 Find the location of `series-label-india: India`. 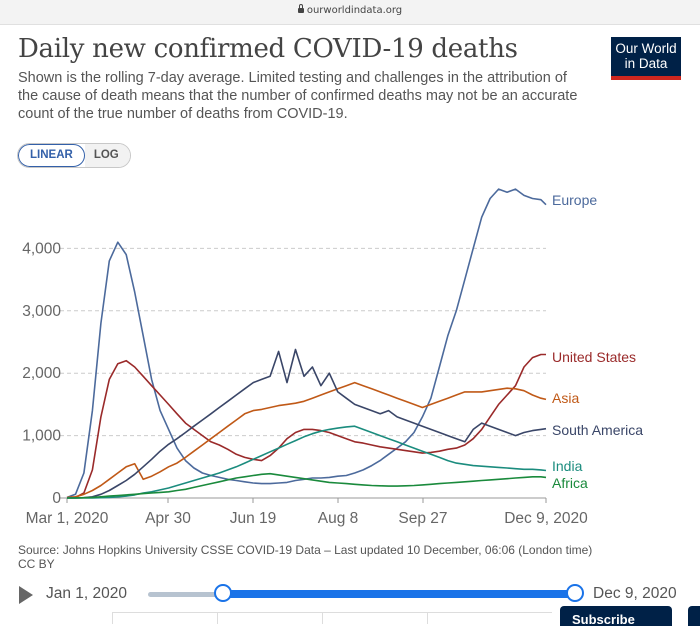

series-label-india: India is located at coordinates (567, 466).